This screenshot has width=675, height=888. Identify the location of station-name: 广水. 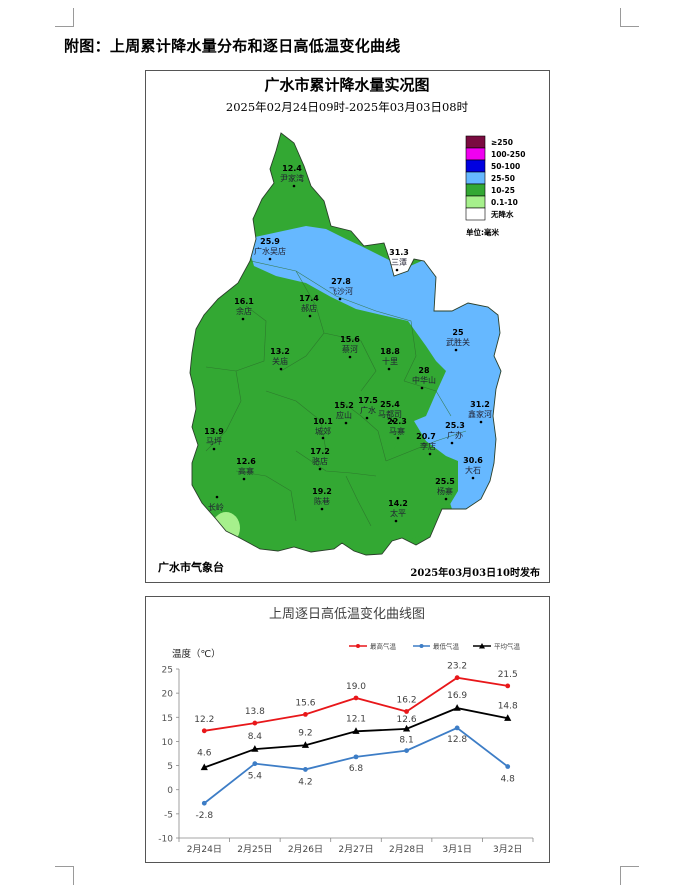
(368, 410).